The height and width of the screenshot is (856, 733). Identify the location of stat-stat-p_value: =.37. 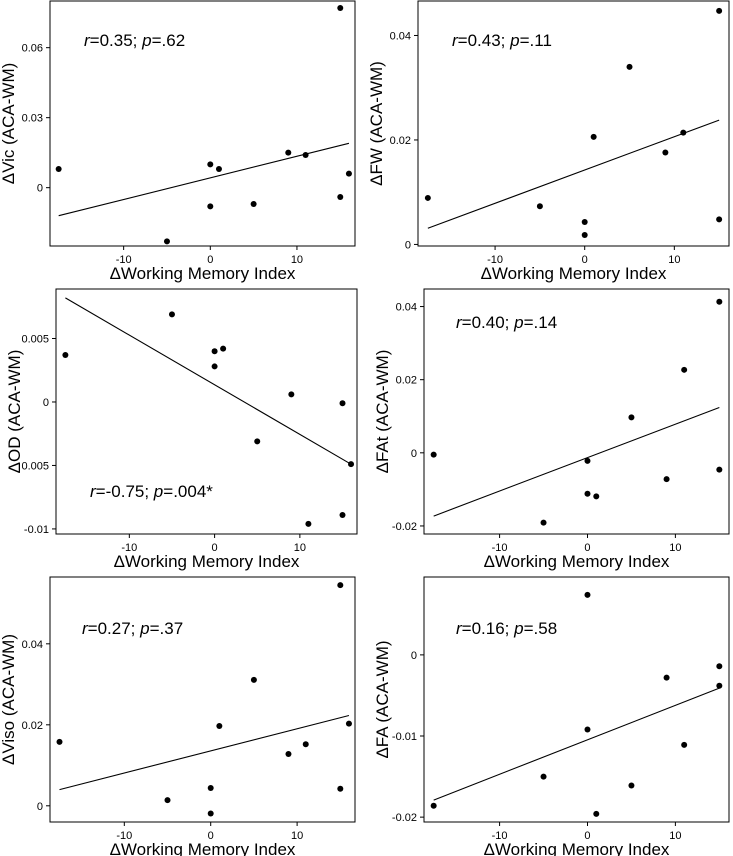
(167, 628).